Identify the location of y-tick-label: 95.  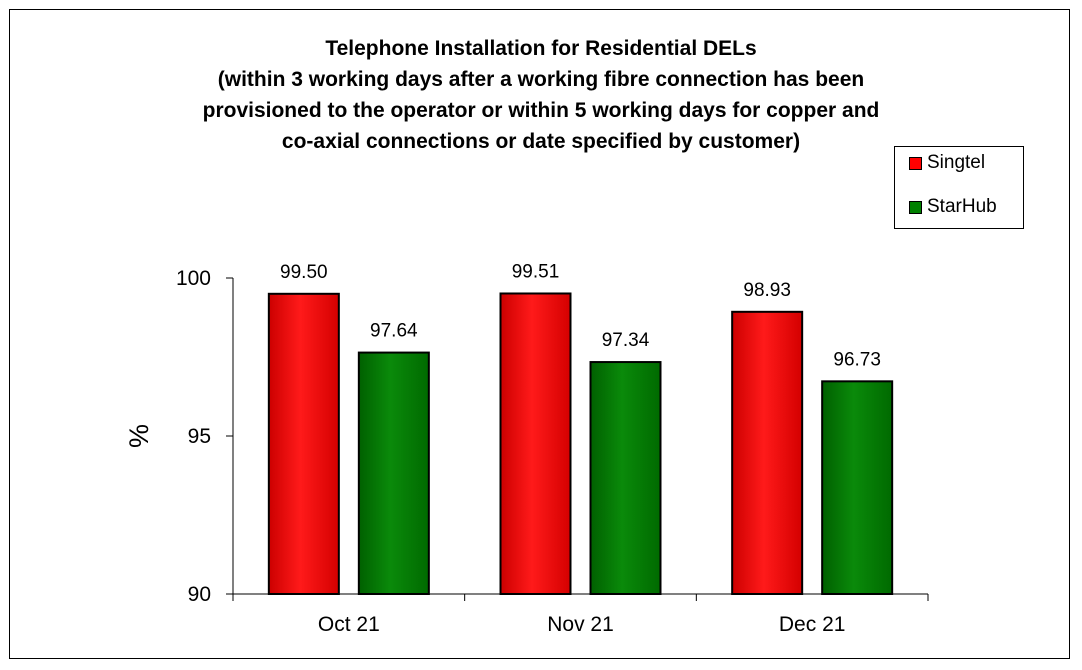
(199, 436).